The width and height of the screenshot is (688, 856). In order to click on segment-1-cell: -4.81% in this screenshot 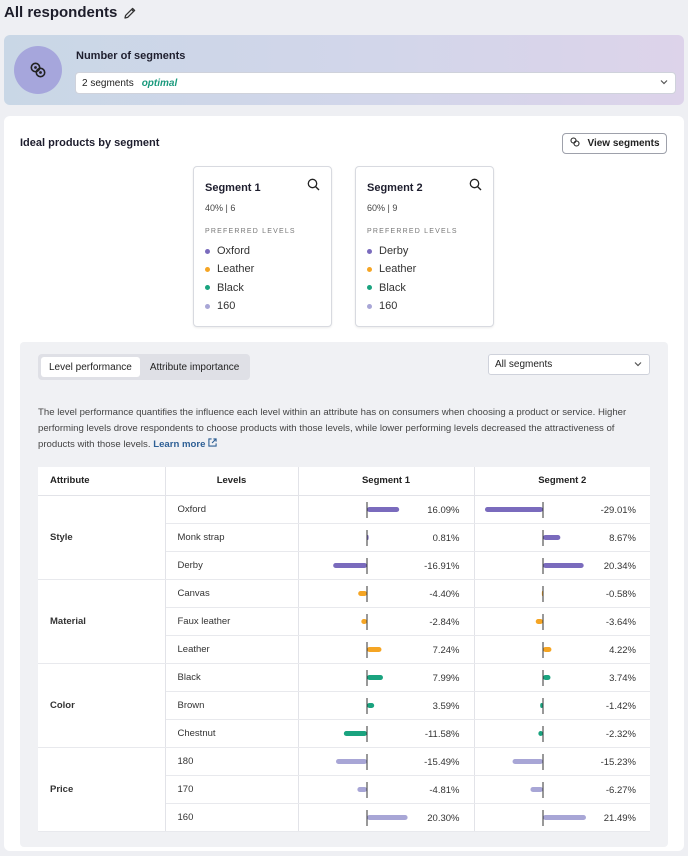, I will do `click(386, 789)`.